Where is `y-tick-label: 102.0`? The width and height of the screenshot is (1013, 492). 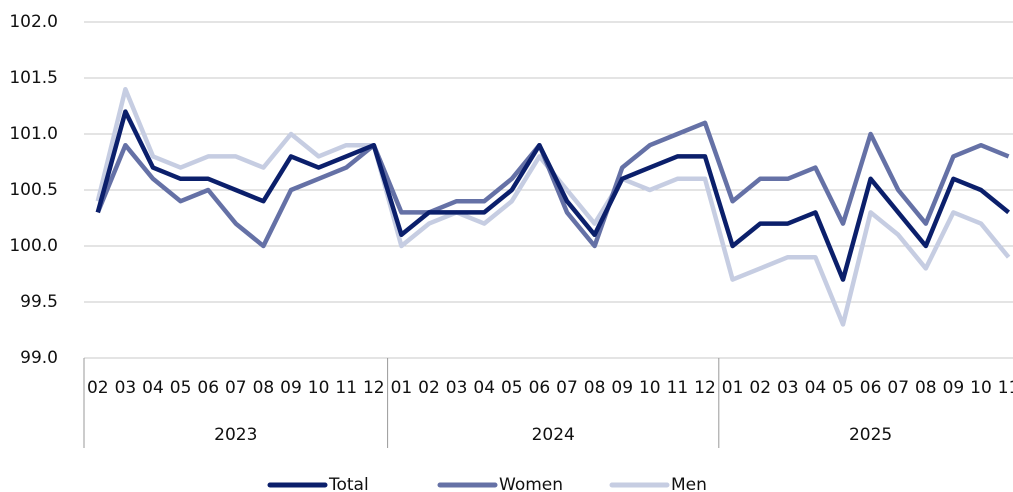
y-tick-label: 102.0 is located at coordinates (33, 22).